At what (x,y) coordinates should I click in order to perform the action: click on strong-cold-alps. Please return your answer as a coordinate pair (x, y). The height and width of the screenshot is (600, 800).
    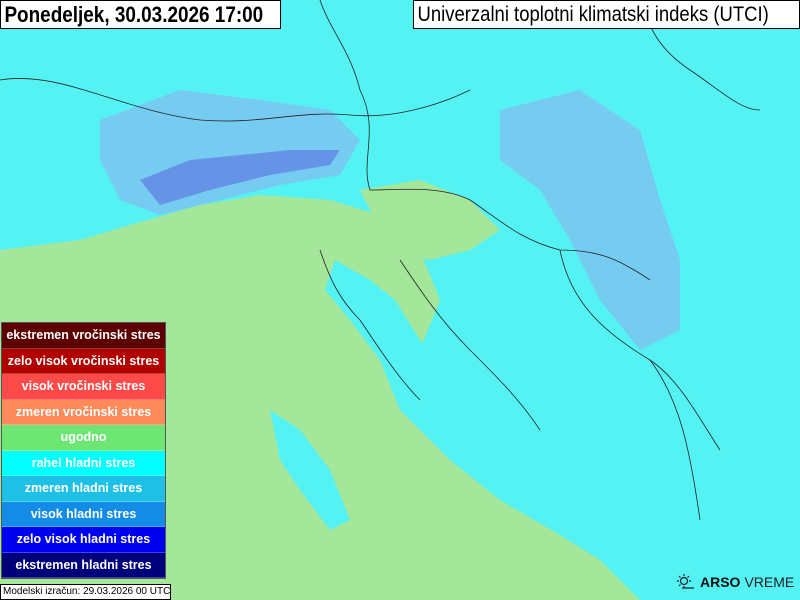
    Looking at the image, I should click on (240, 177).